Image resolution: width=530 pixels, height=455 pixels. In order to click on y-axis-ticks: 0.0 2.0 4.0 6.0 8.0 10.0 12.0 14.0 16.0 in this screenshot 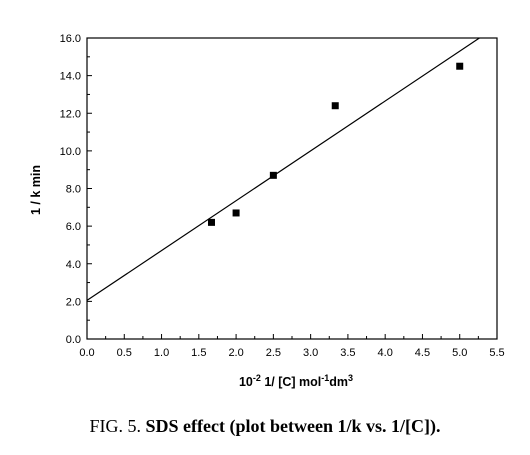, I will do `click(76, 189)`.